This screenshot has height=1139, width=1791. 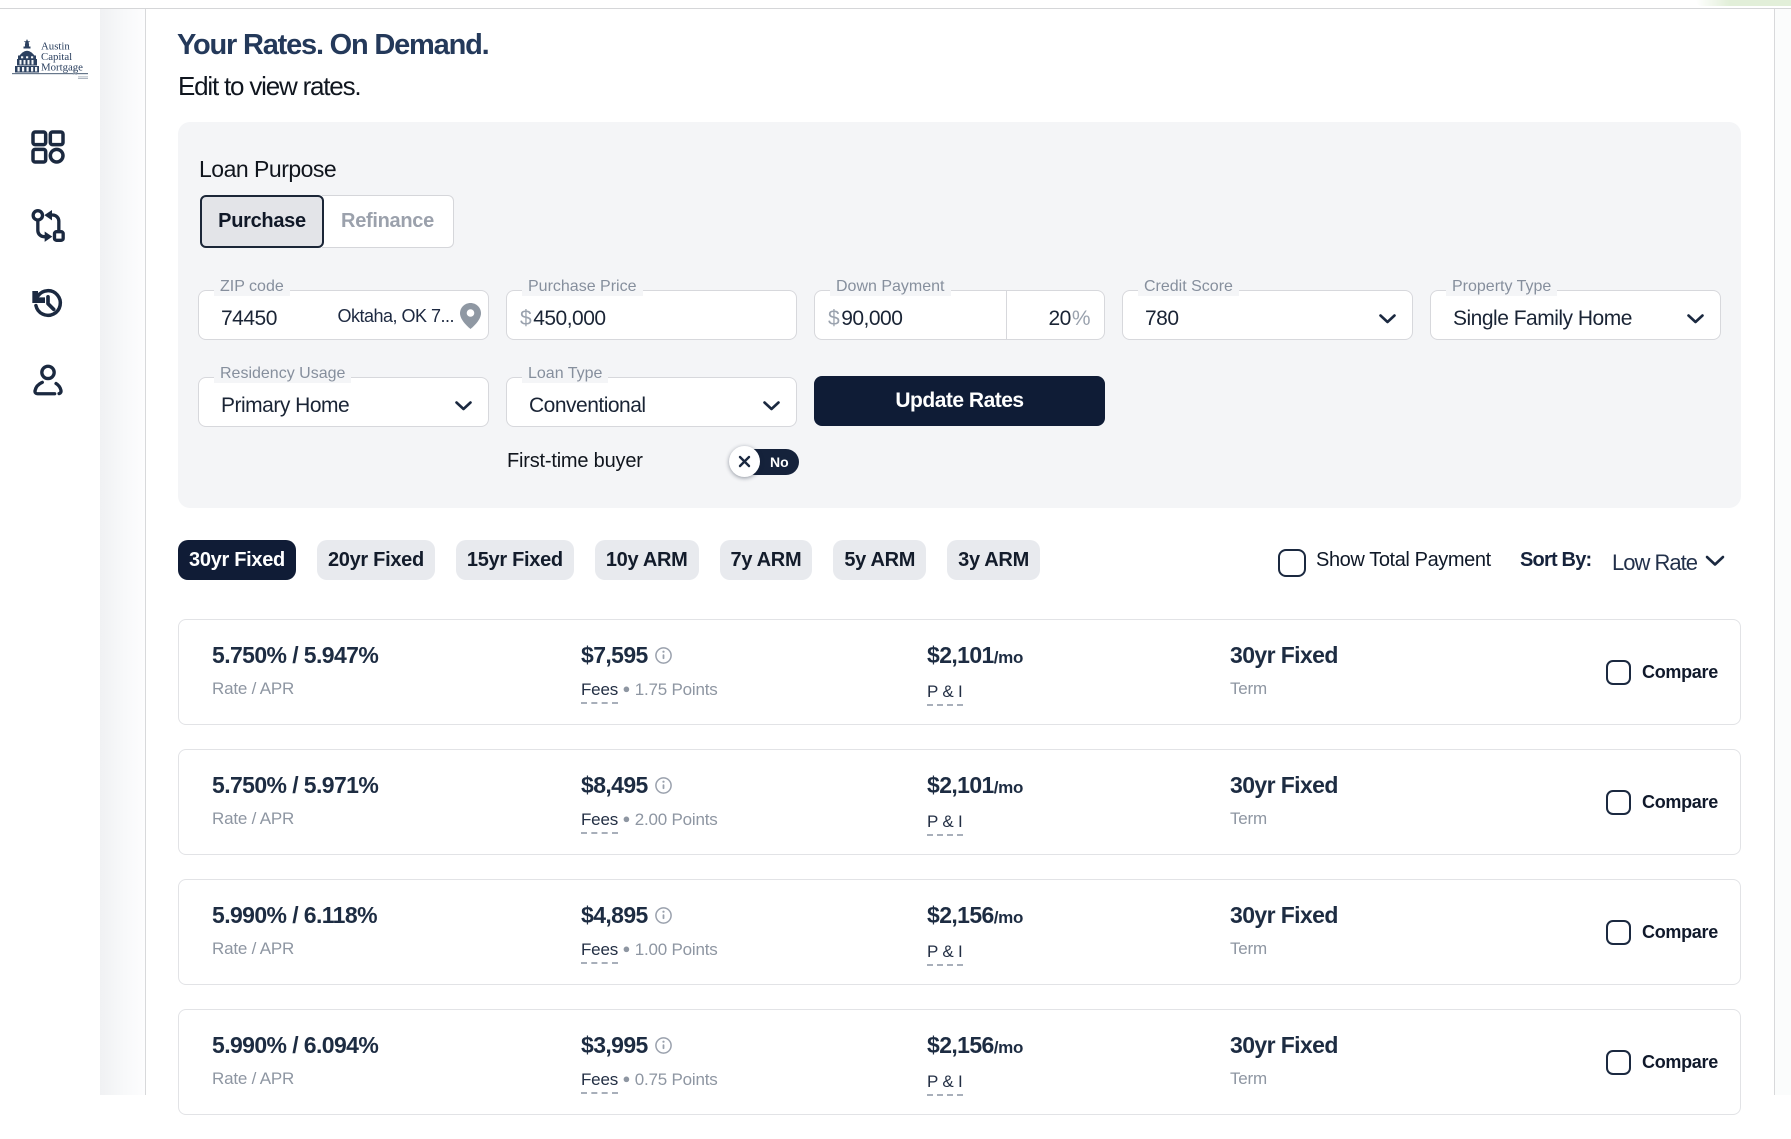 I want to click on svg-text: Capital, so click(x=56, y=57).